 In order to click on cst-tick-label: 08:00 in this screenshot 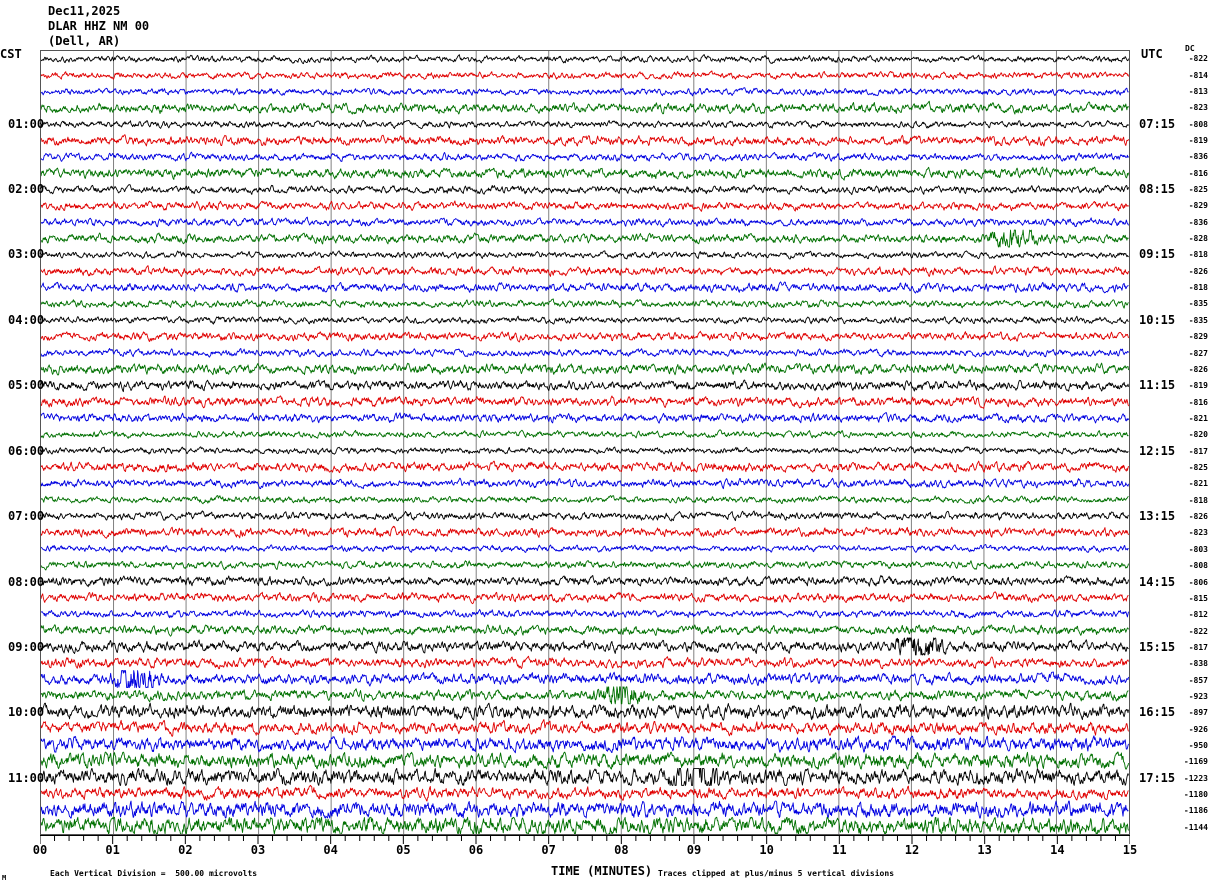, I will do `click(26, 581)`.